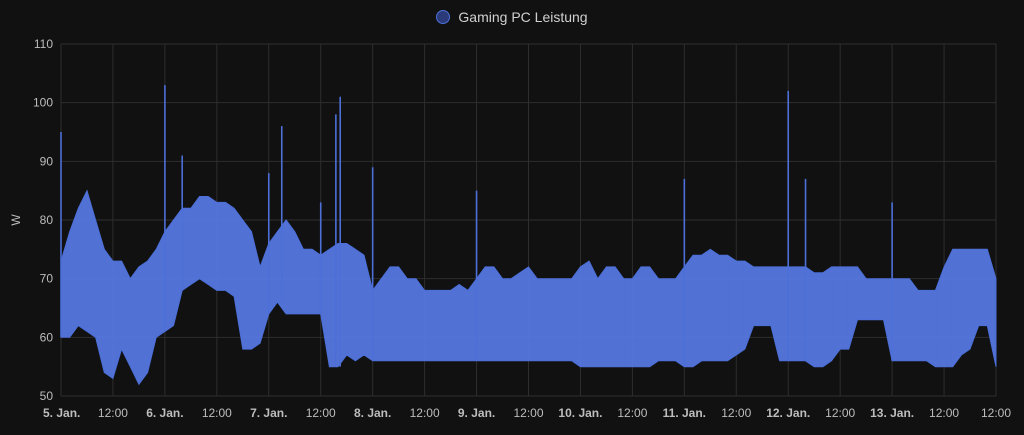 The height and width of the screenshot is (435, 1024). What do you see at coordinates (47, 220) in the screenshot?
I see `y-tick-label: 80` at bounding box center [47, 220].